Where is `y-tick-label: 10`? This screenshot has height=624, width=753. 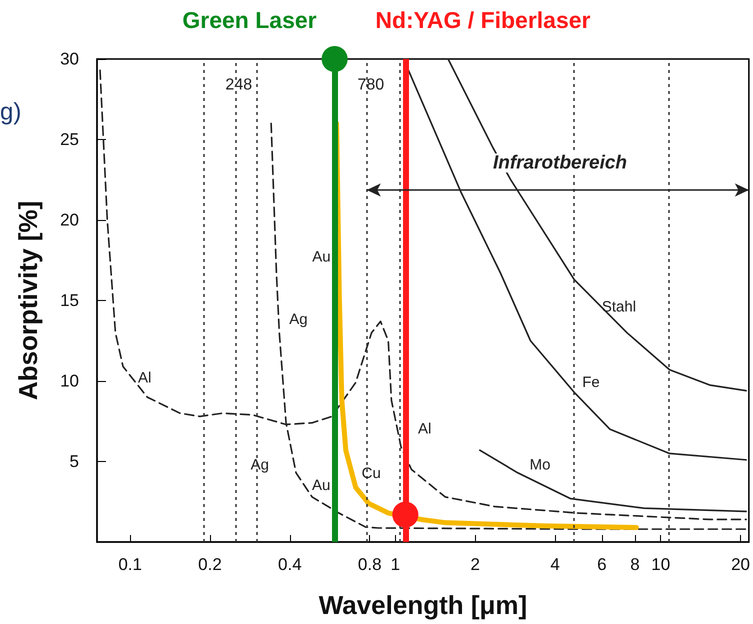 y-tick-label: 10 is located at coordinates (69, 381).